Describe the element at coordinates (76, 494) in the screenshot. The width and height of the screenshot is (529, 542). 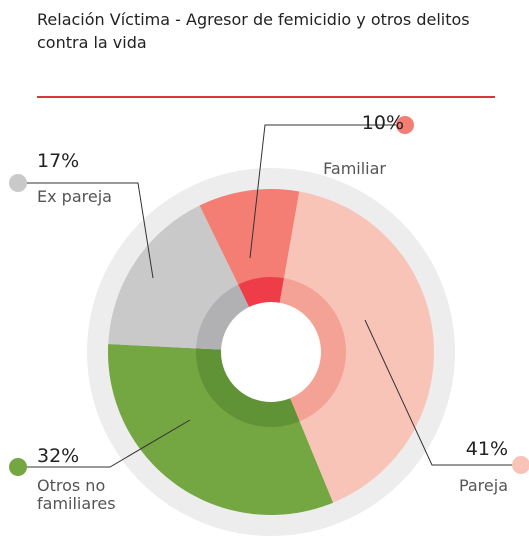
I see `category-label: Otros no familiares` at that location.